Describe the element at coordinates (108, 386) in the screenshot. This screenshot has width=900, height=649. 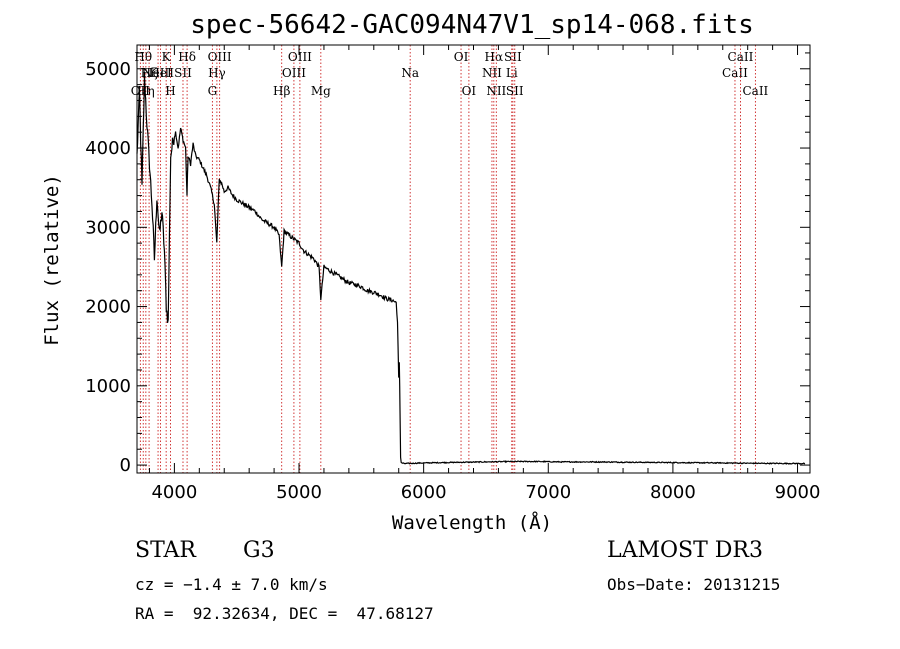
I see `y-tick-label: 1000` at that location.